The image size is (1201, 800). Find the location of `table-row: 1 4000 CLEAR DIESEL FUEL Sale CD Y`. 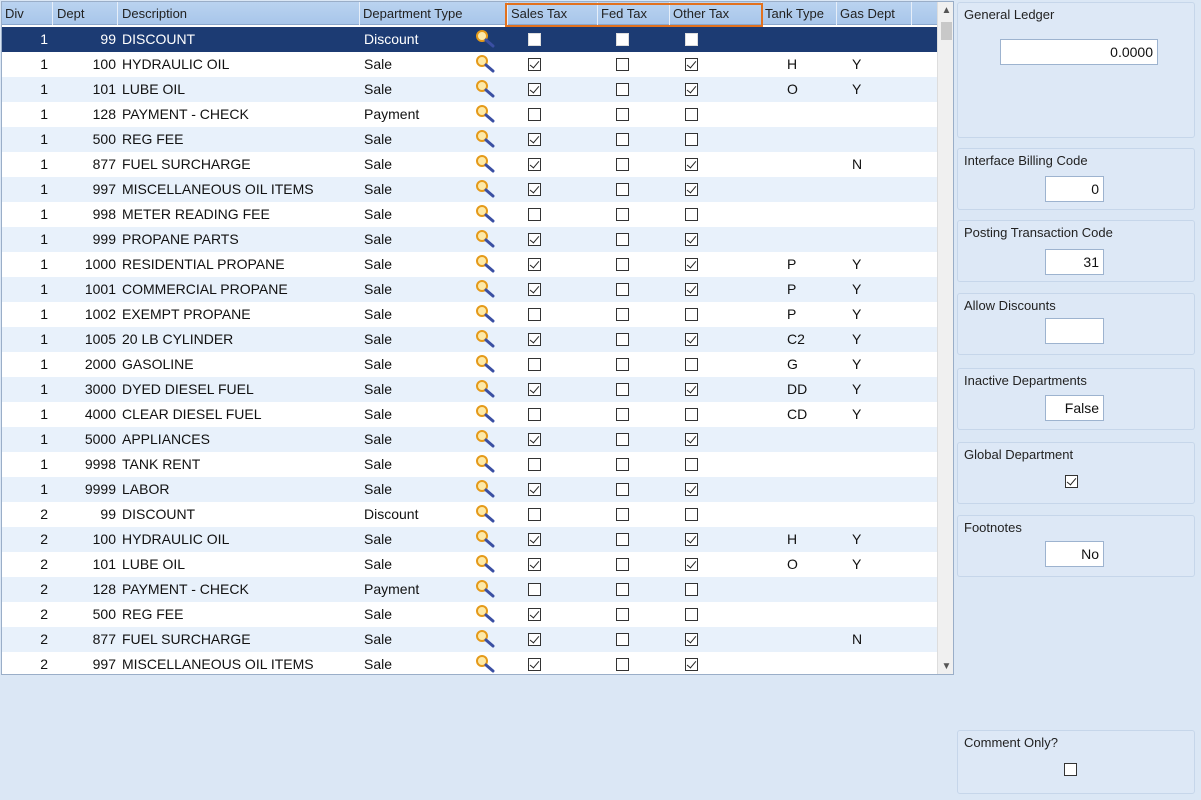

table-row: 1 4000 CLEAR DIESEL FUEL Sale CD Y is located at coordinates (469, 414).